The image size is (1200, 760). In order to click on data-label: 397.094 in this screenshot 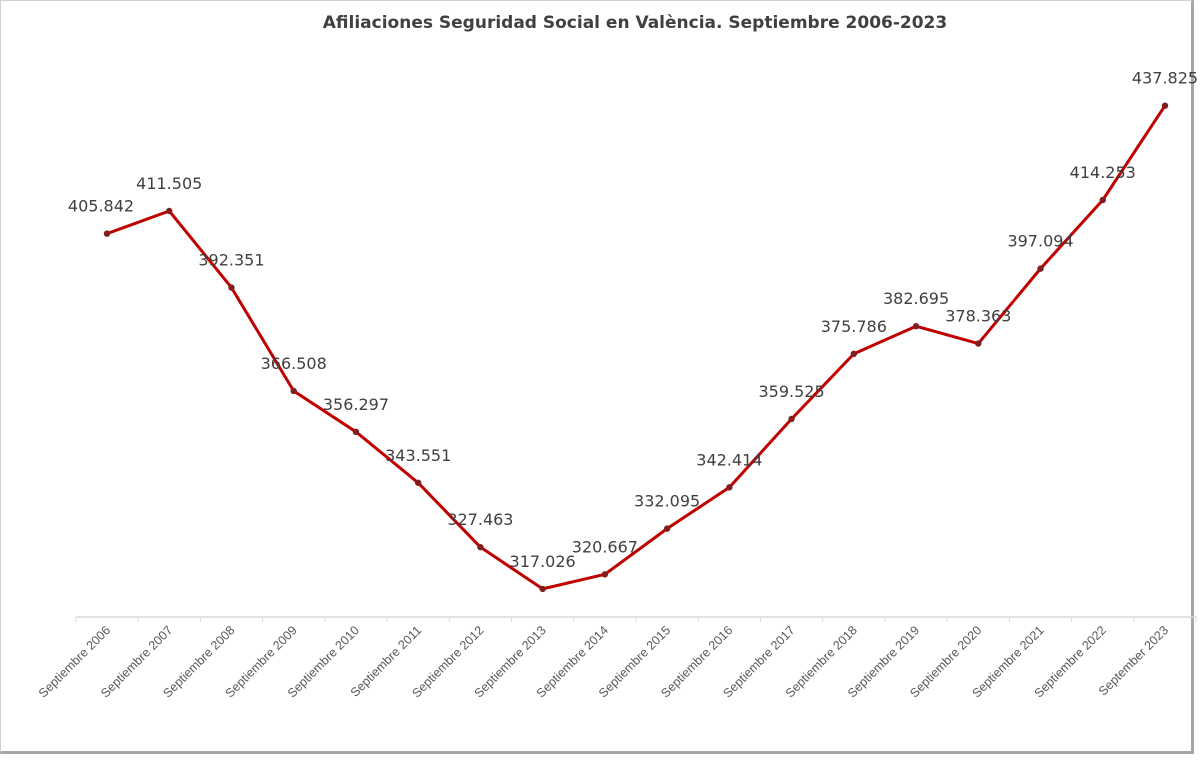, I will do `click(1040, 241)`.